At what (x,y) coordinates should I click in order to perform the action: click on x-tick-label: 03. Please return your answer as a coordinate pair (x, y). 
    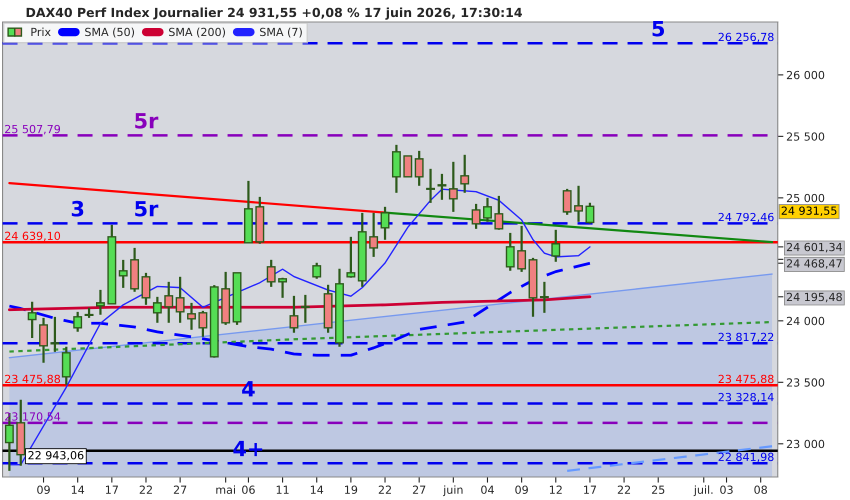
    Looking at the image, I should click on (726, 490).